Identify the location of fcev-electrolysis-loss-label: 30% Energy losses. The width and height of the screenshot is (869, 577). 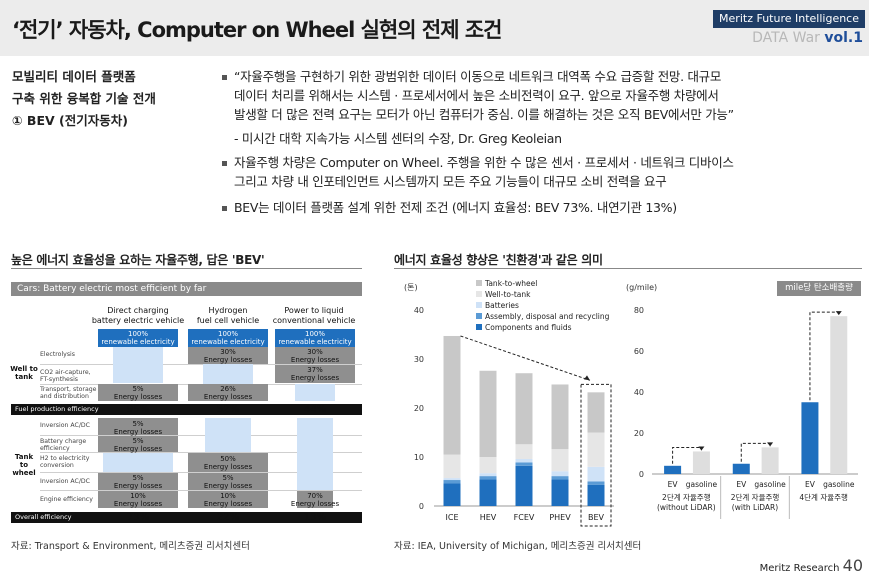
(228, 356).